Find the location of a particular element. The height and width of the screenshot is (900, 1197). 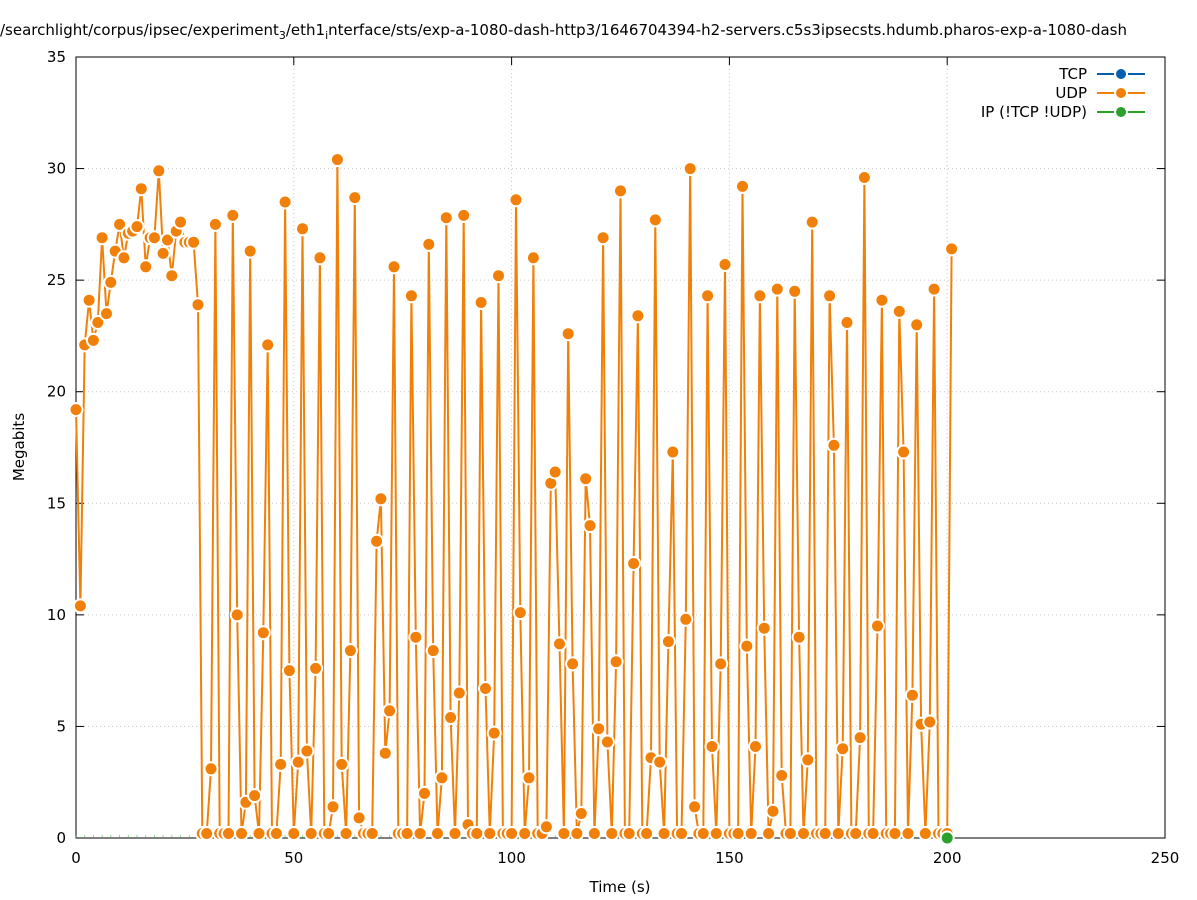

chart-title-sub-2: i is located at coordinates (326, 35).